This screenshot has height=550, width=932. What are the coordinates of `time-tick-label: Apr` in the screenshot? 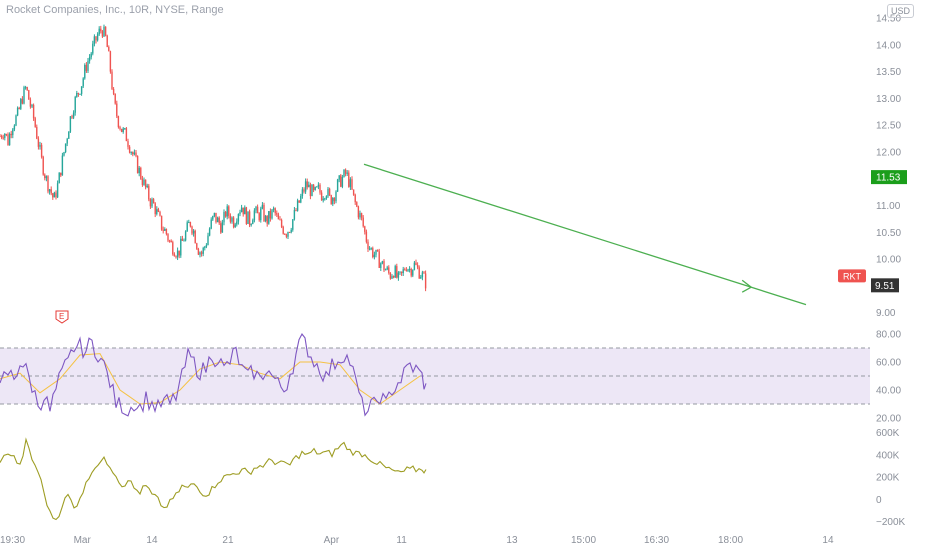 It's located at (332, 540).